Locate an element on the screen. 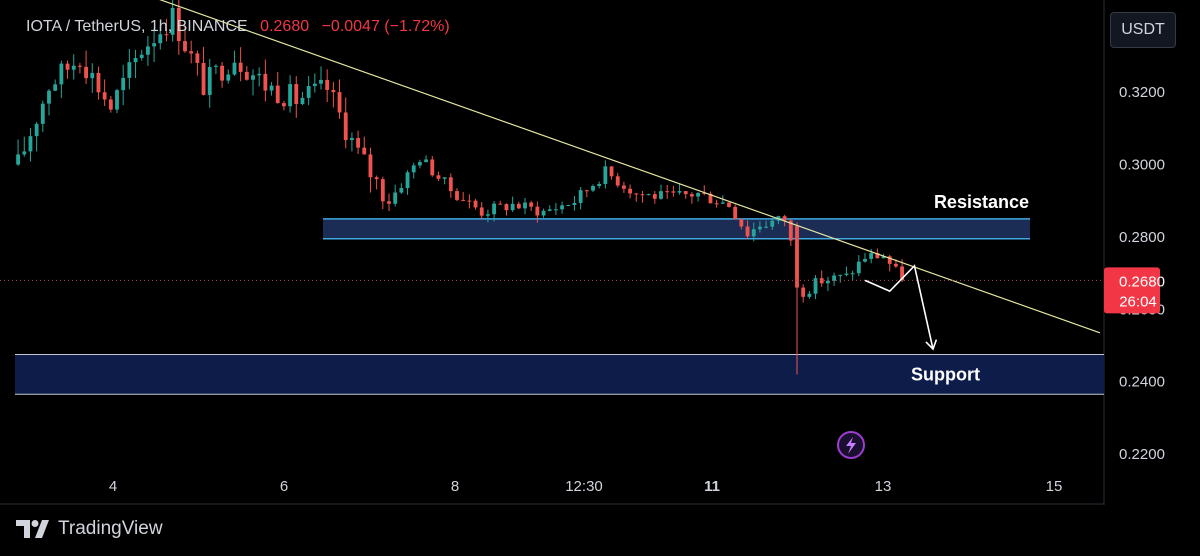 The width and height of the screenshot is (1200, 556). resistance-zone is located at coordinates (676, 228).